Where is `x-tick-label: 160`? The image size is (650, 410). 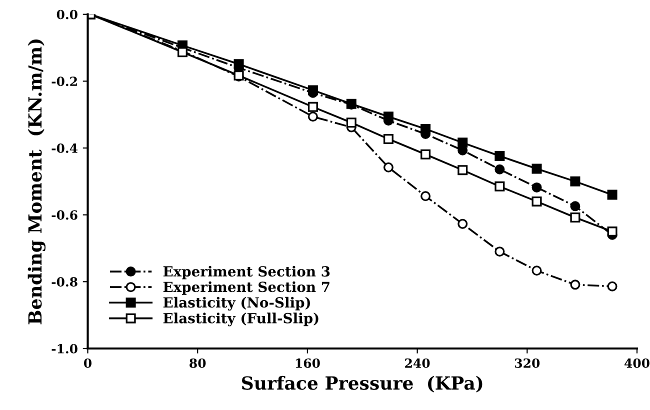 x-tick-label: 160 is located at coordinates (308, 363).